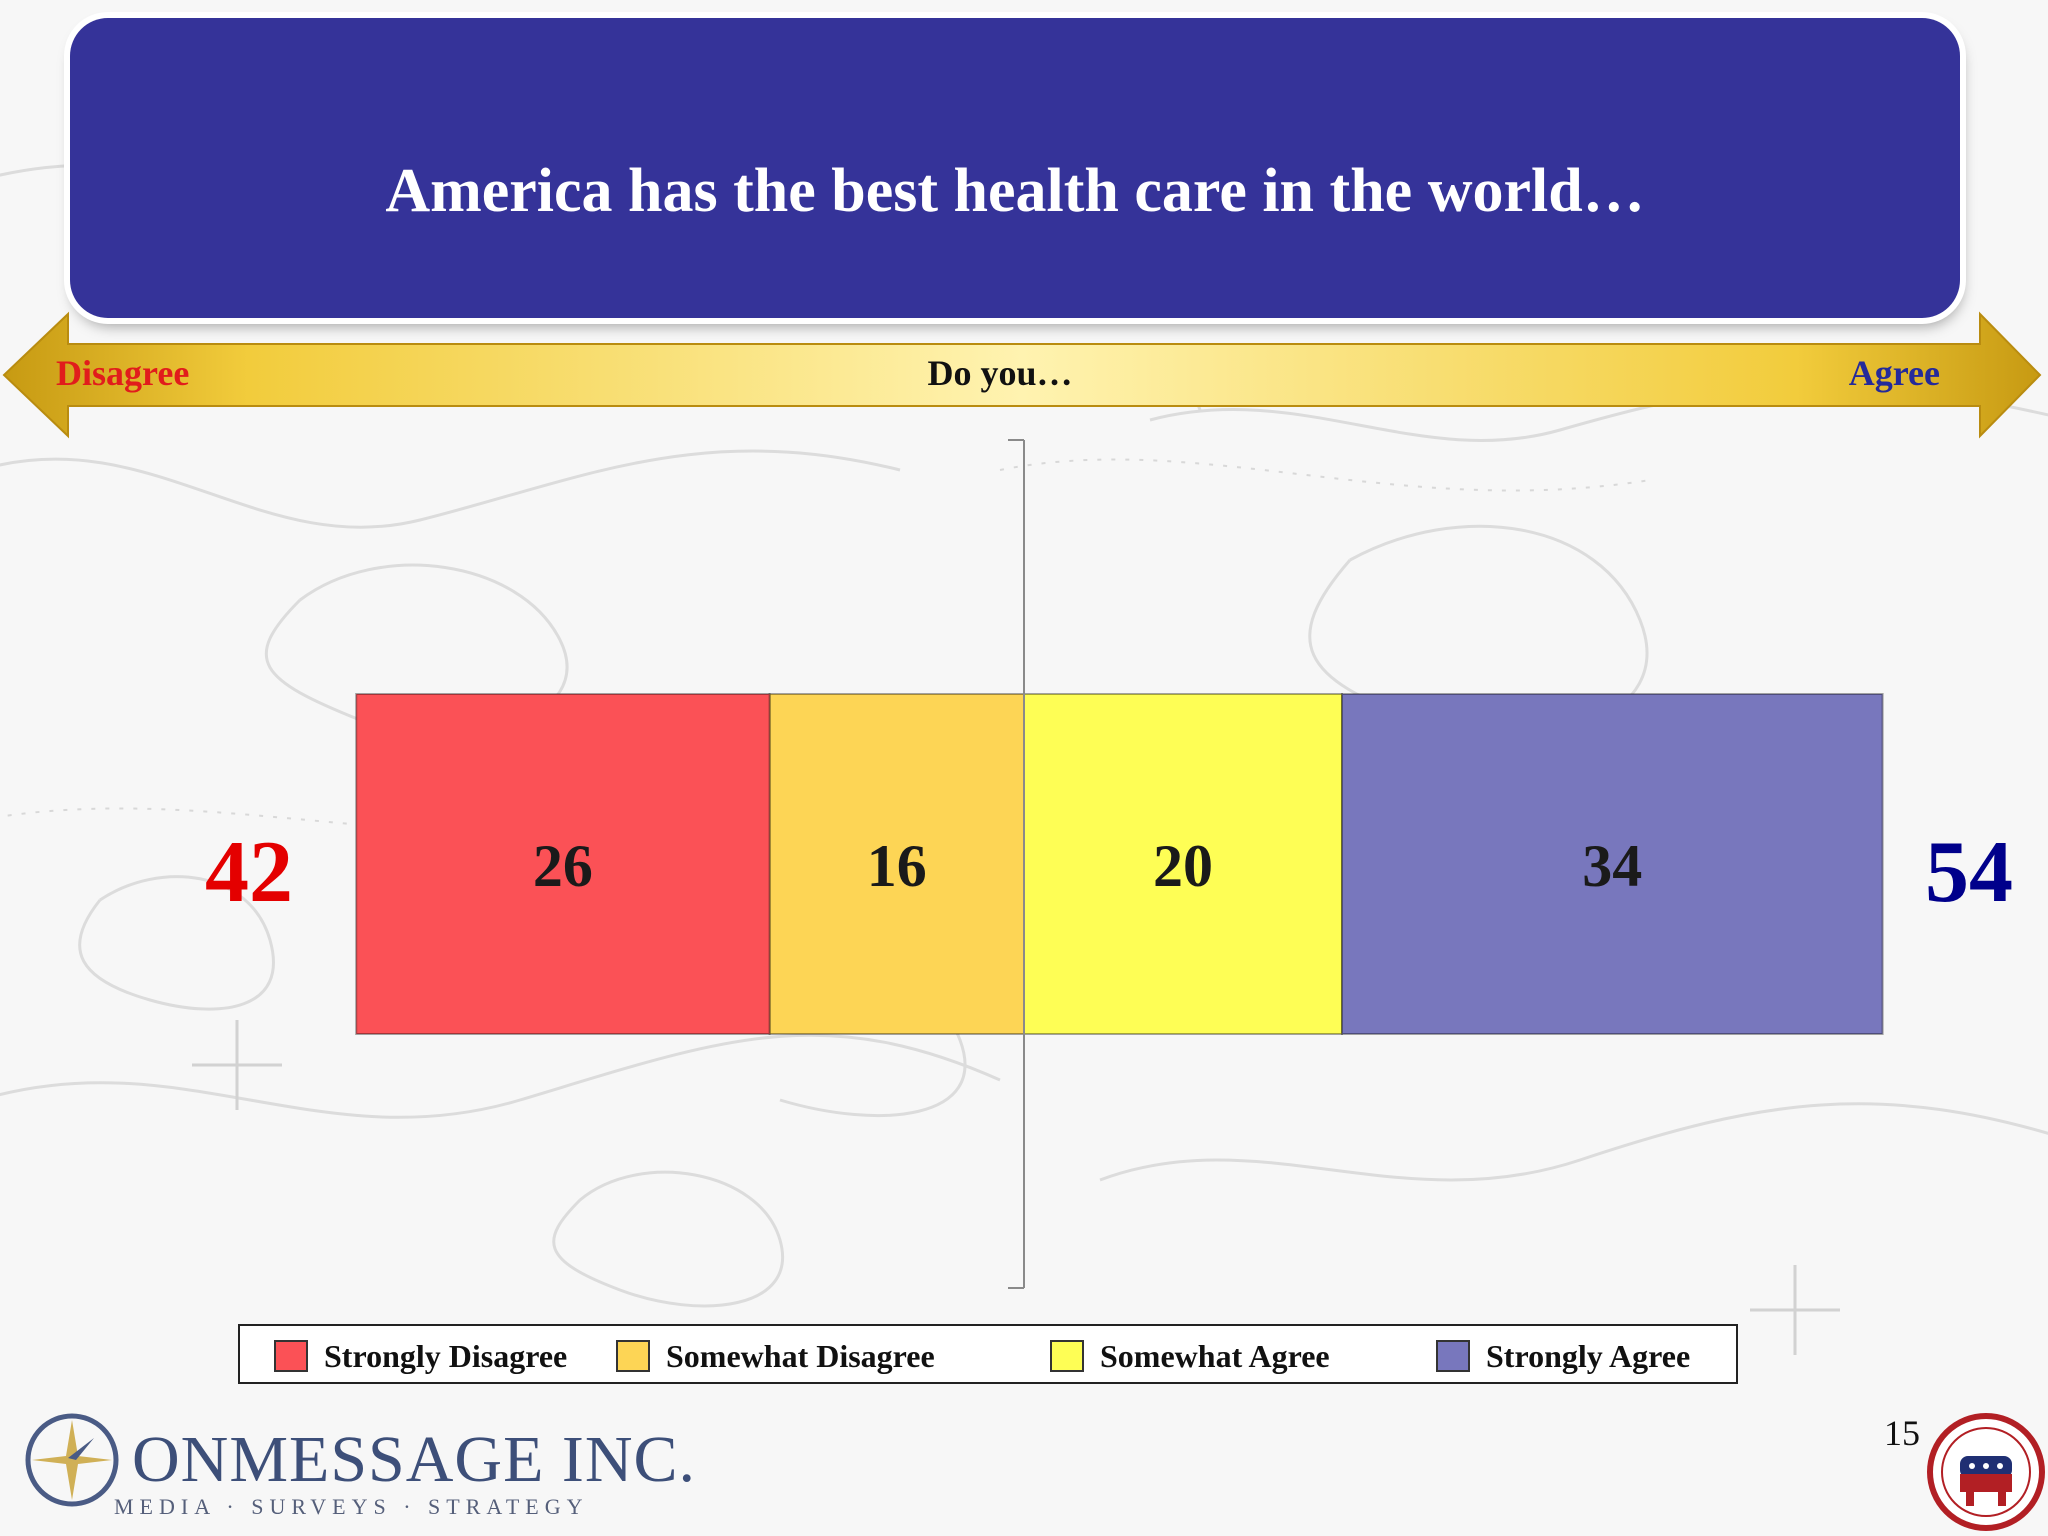 The width and height of the screenshot is (2048, 1536). What do you see at coordinates (1894, 373) in the screenshot?
I see `agree-label: Agree` at bounding box center [1894, 373].